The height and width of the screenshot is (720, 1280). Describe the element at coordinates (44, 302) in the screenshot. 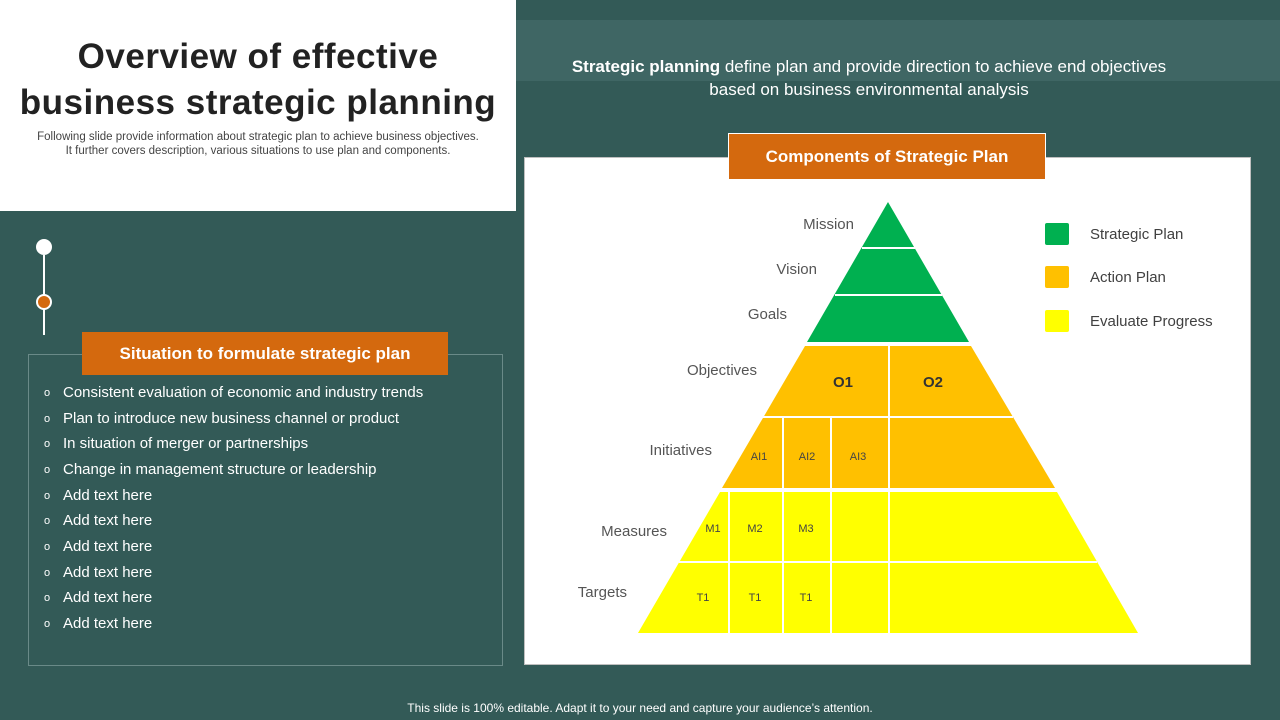

I see `timeline-dot-orange` at that location.